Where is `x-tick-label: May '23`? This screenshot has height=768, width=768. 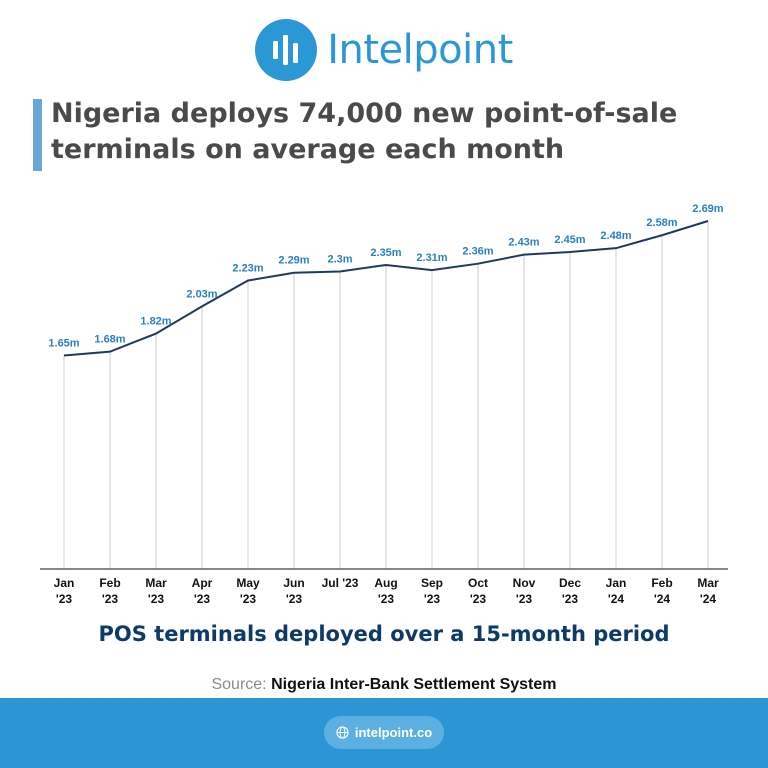
x-tick-label: May '23 is located at coordinates (248, 591).